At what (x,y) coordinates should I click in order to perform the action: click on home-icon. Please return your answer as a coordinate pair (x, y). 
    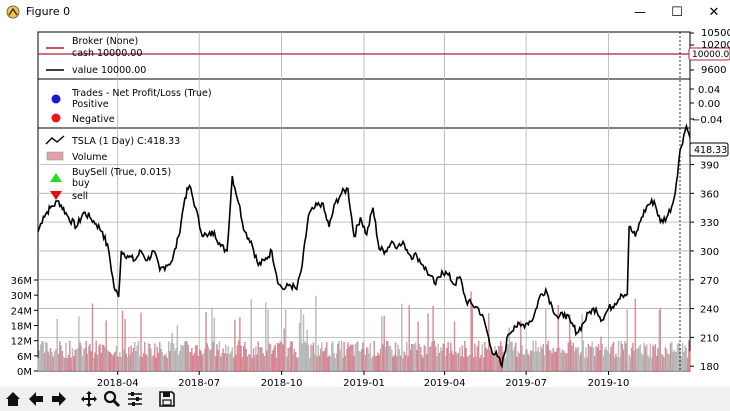
    Looking at the image, I should click on (13, 399).